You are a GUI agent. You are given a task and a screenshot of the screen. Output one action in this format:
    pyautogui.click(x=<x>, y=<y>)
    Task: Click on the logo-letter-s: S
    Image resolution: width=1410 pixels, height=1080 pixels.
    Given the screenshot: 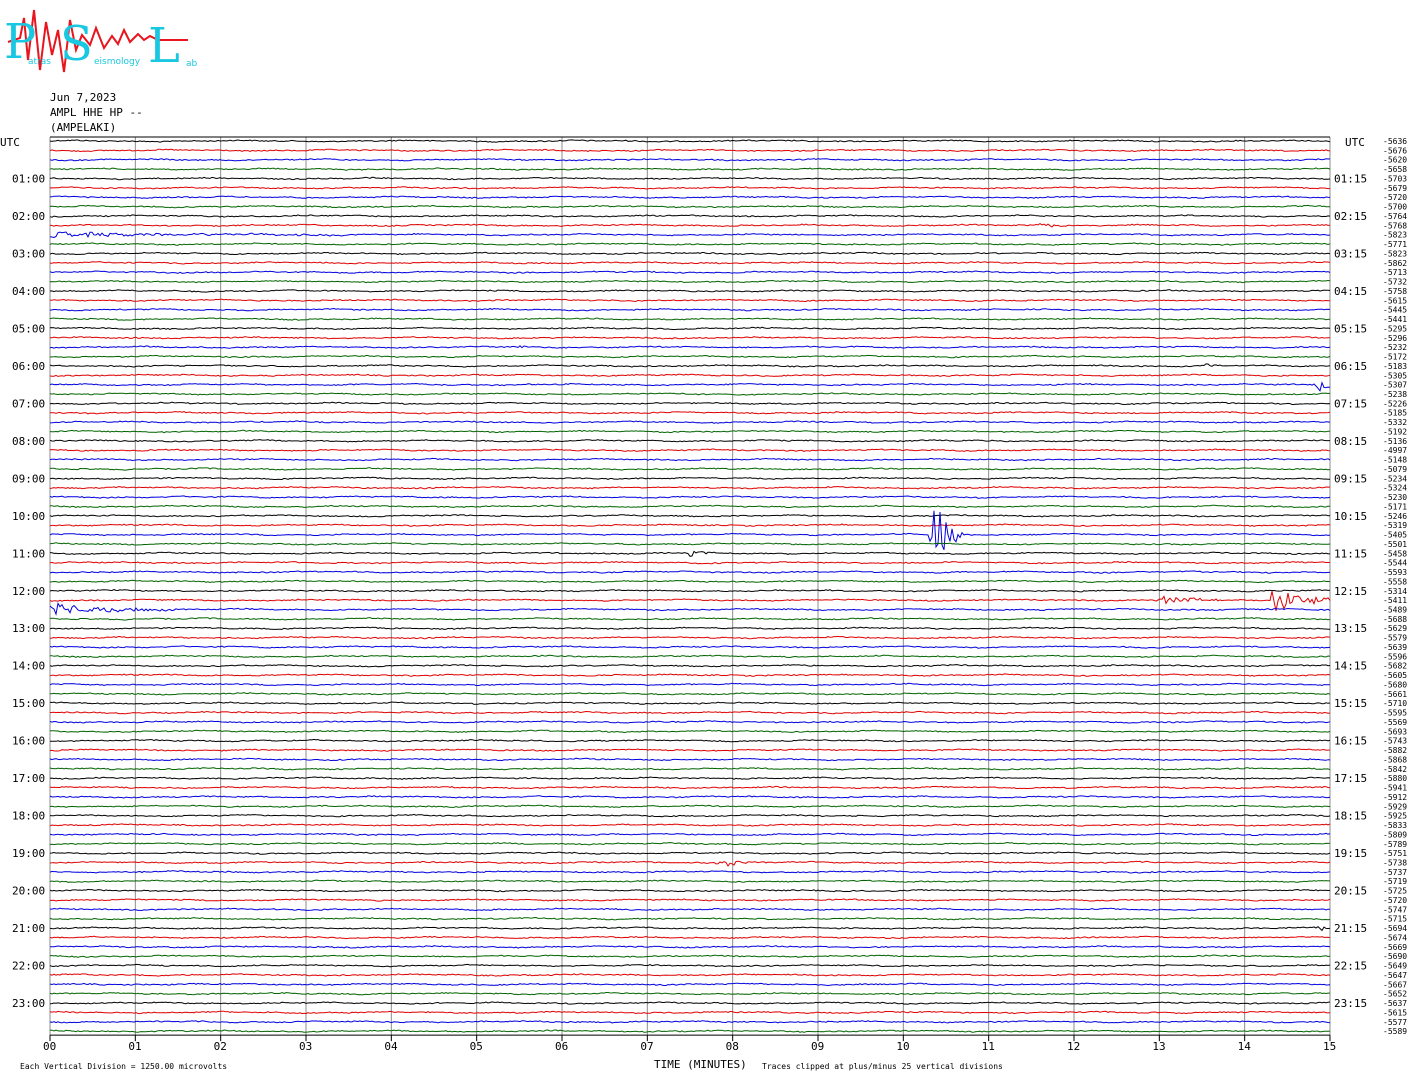 What is the action you would take?
    pyautogui.click(x=76, y=44)
    